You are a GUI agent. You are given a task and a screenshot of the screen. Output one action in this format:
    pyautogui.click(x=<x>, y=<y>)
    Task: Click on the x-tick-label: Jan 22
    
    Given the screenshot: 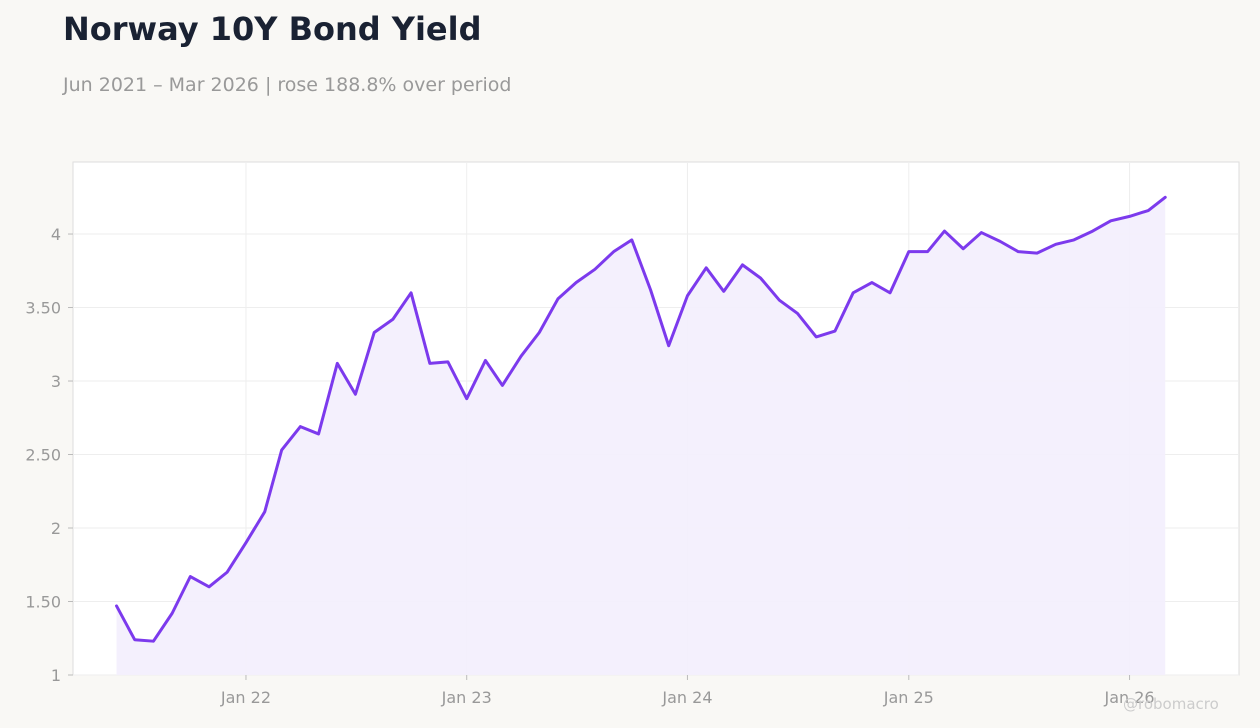 What is the action you would take?
    pyautogui.click(x=245, y=697)
    